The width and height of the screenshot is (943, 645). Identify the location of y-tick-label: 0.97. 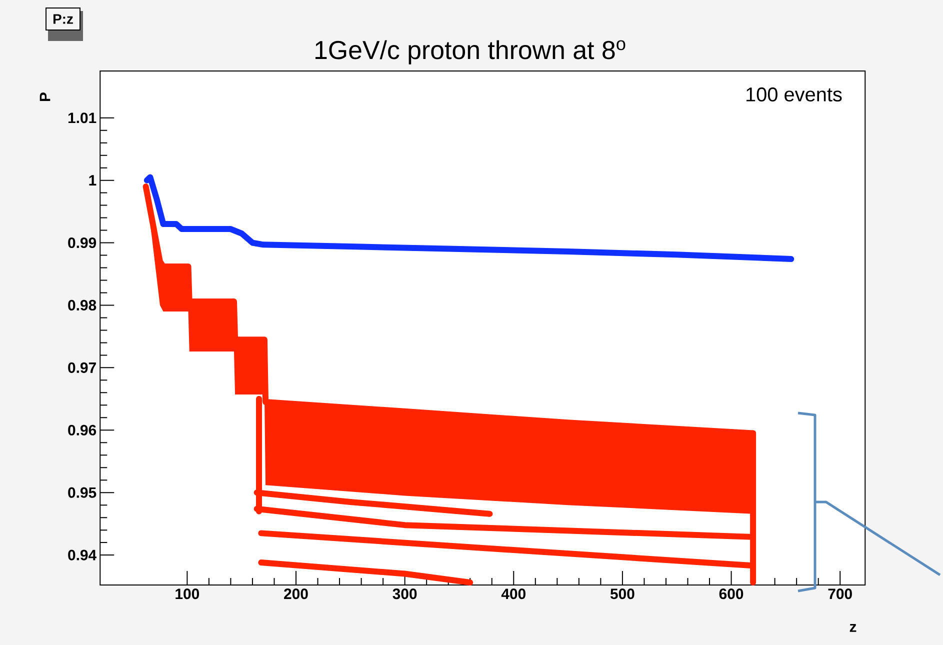
(82, 367).